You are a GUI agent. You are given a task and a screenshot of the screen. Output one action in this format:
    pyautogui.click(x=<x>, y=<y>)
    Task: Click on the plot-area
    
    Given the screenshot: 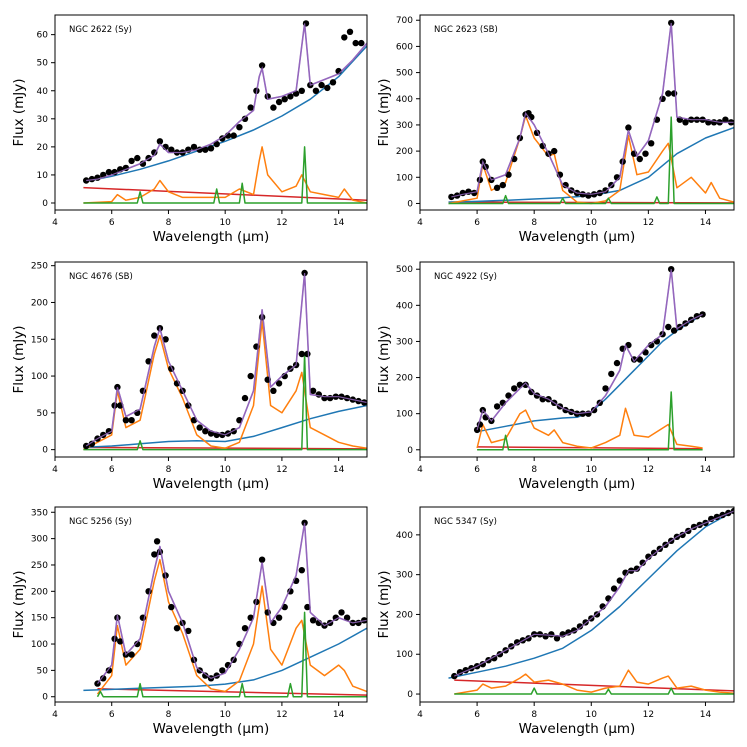 What is the action you would take?
    pyautogui.click(x=591, y=112)
    